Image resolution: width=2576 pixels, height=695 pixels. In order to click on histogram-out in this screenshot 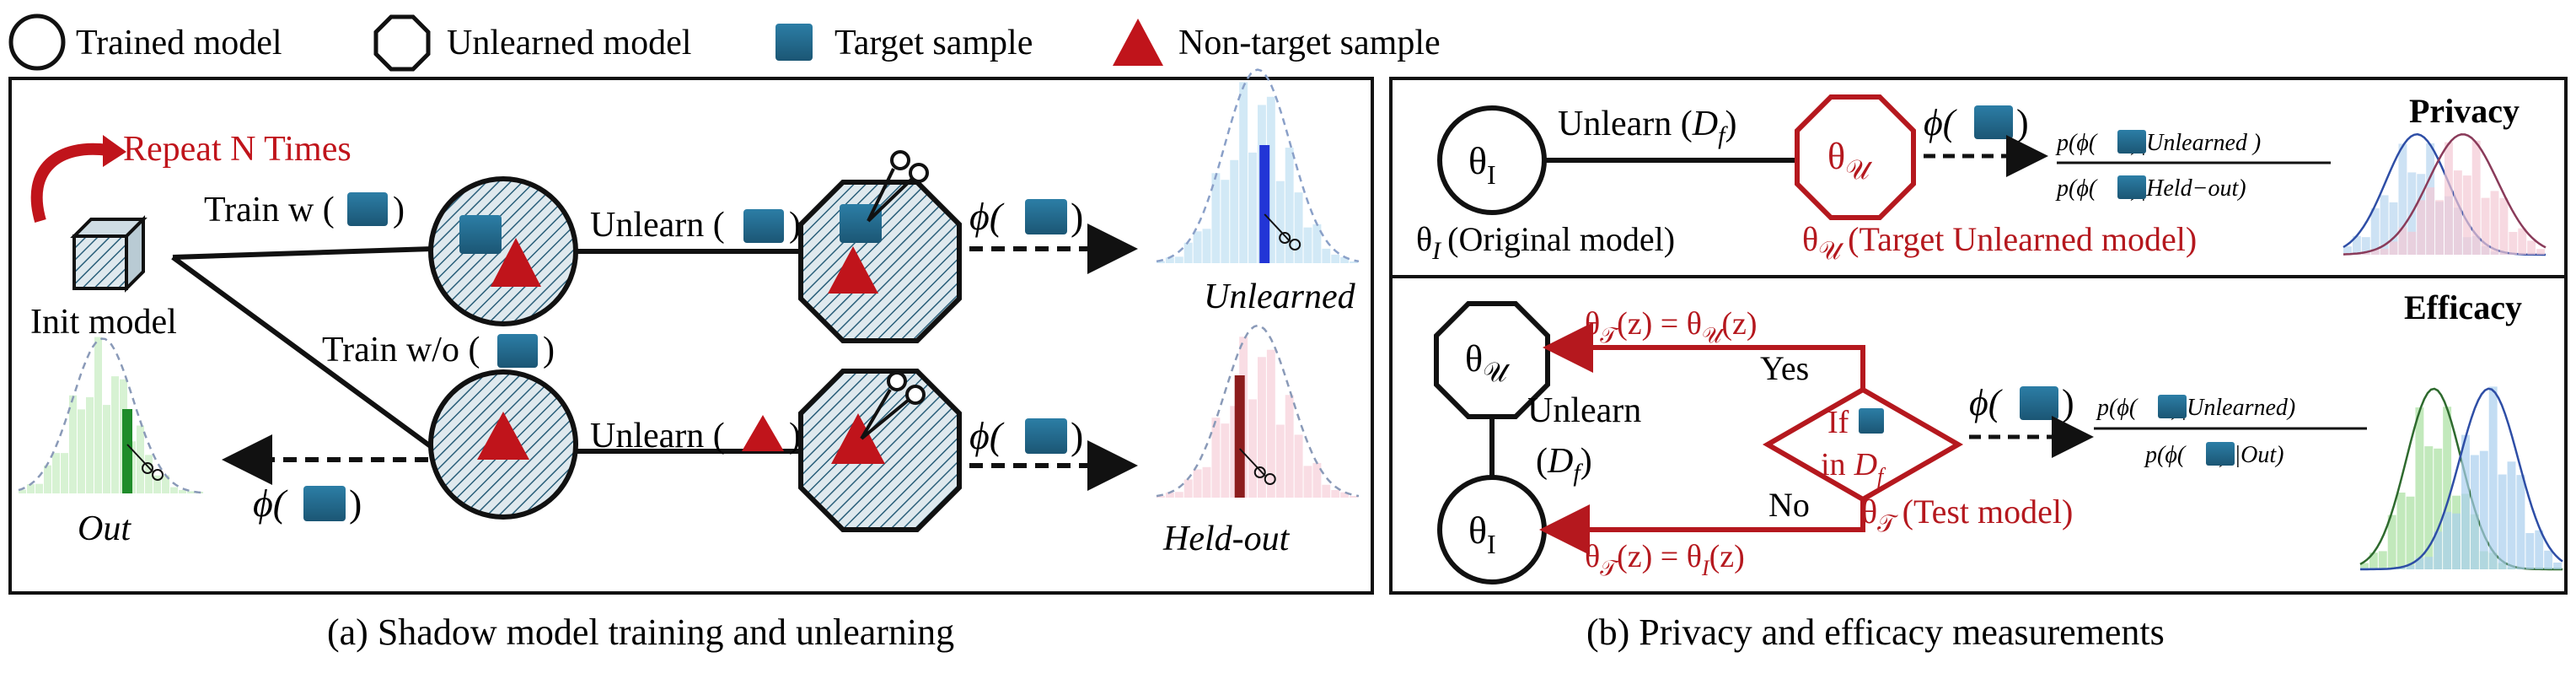, I will do `click(111, 415)`.